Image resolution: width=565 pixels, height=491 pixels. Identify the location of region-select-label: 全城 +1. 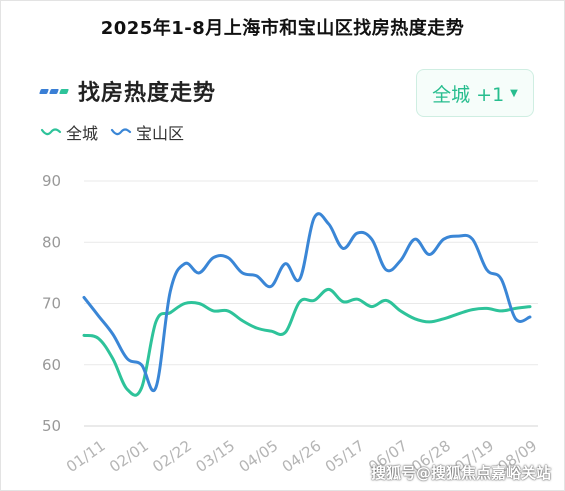
(468, 94).